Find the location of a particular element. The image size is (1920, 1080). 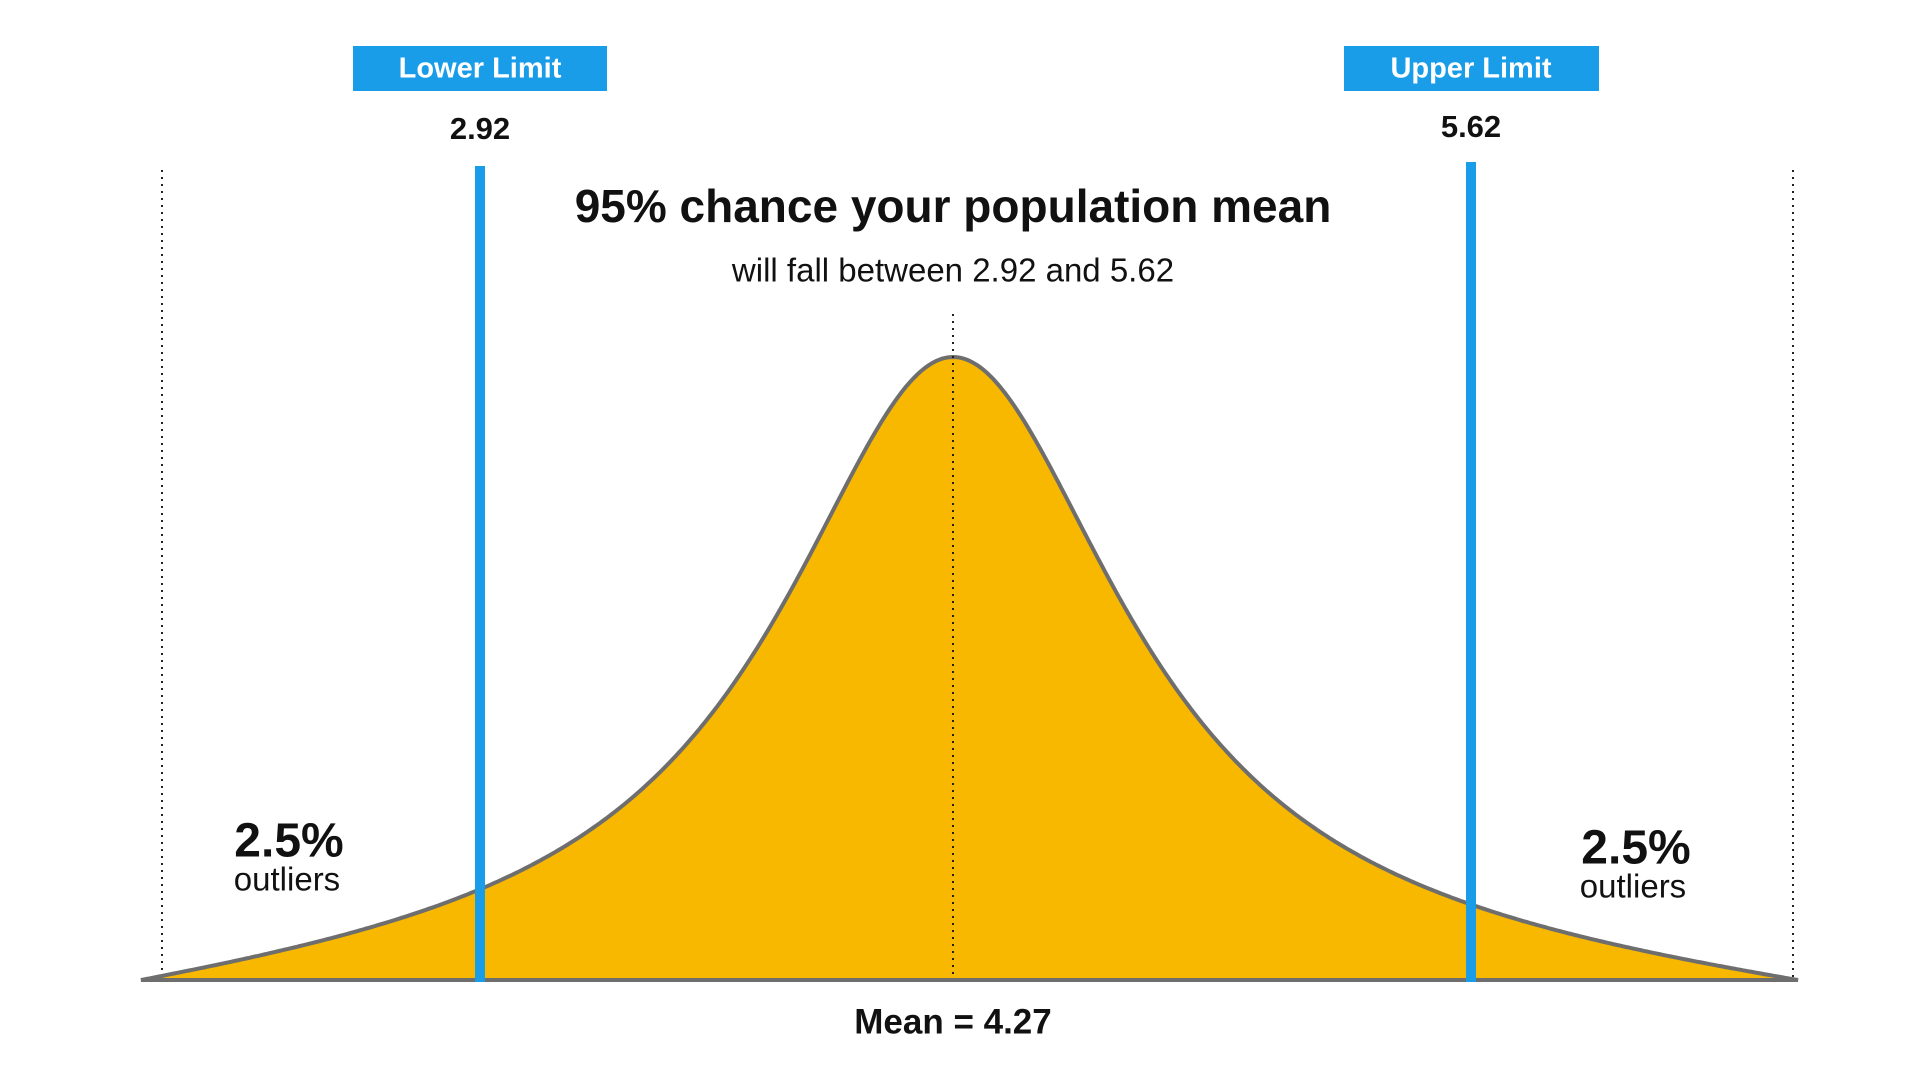

lower-limit-label: Lower Limit is located at coordinates (480, 69).